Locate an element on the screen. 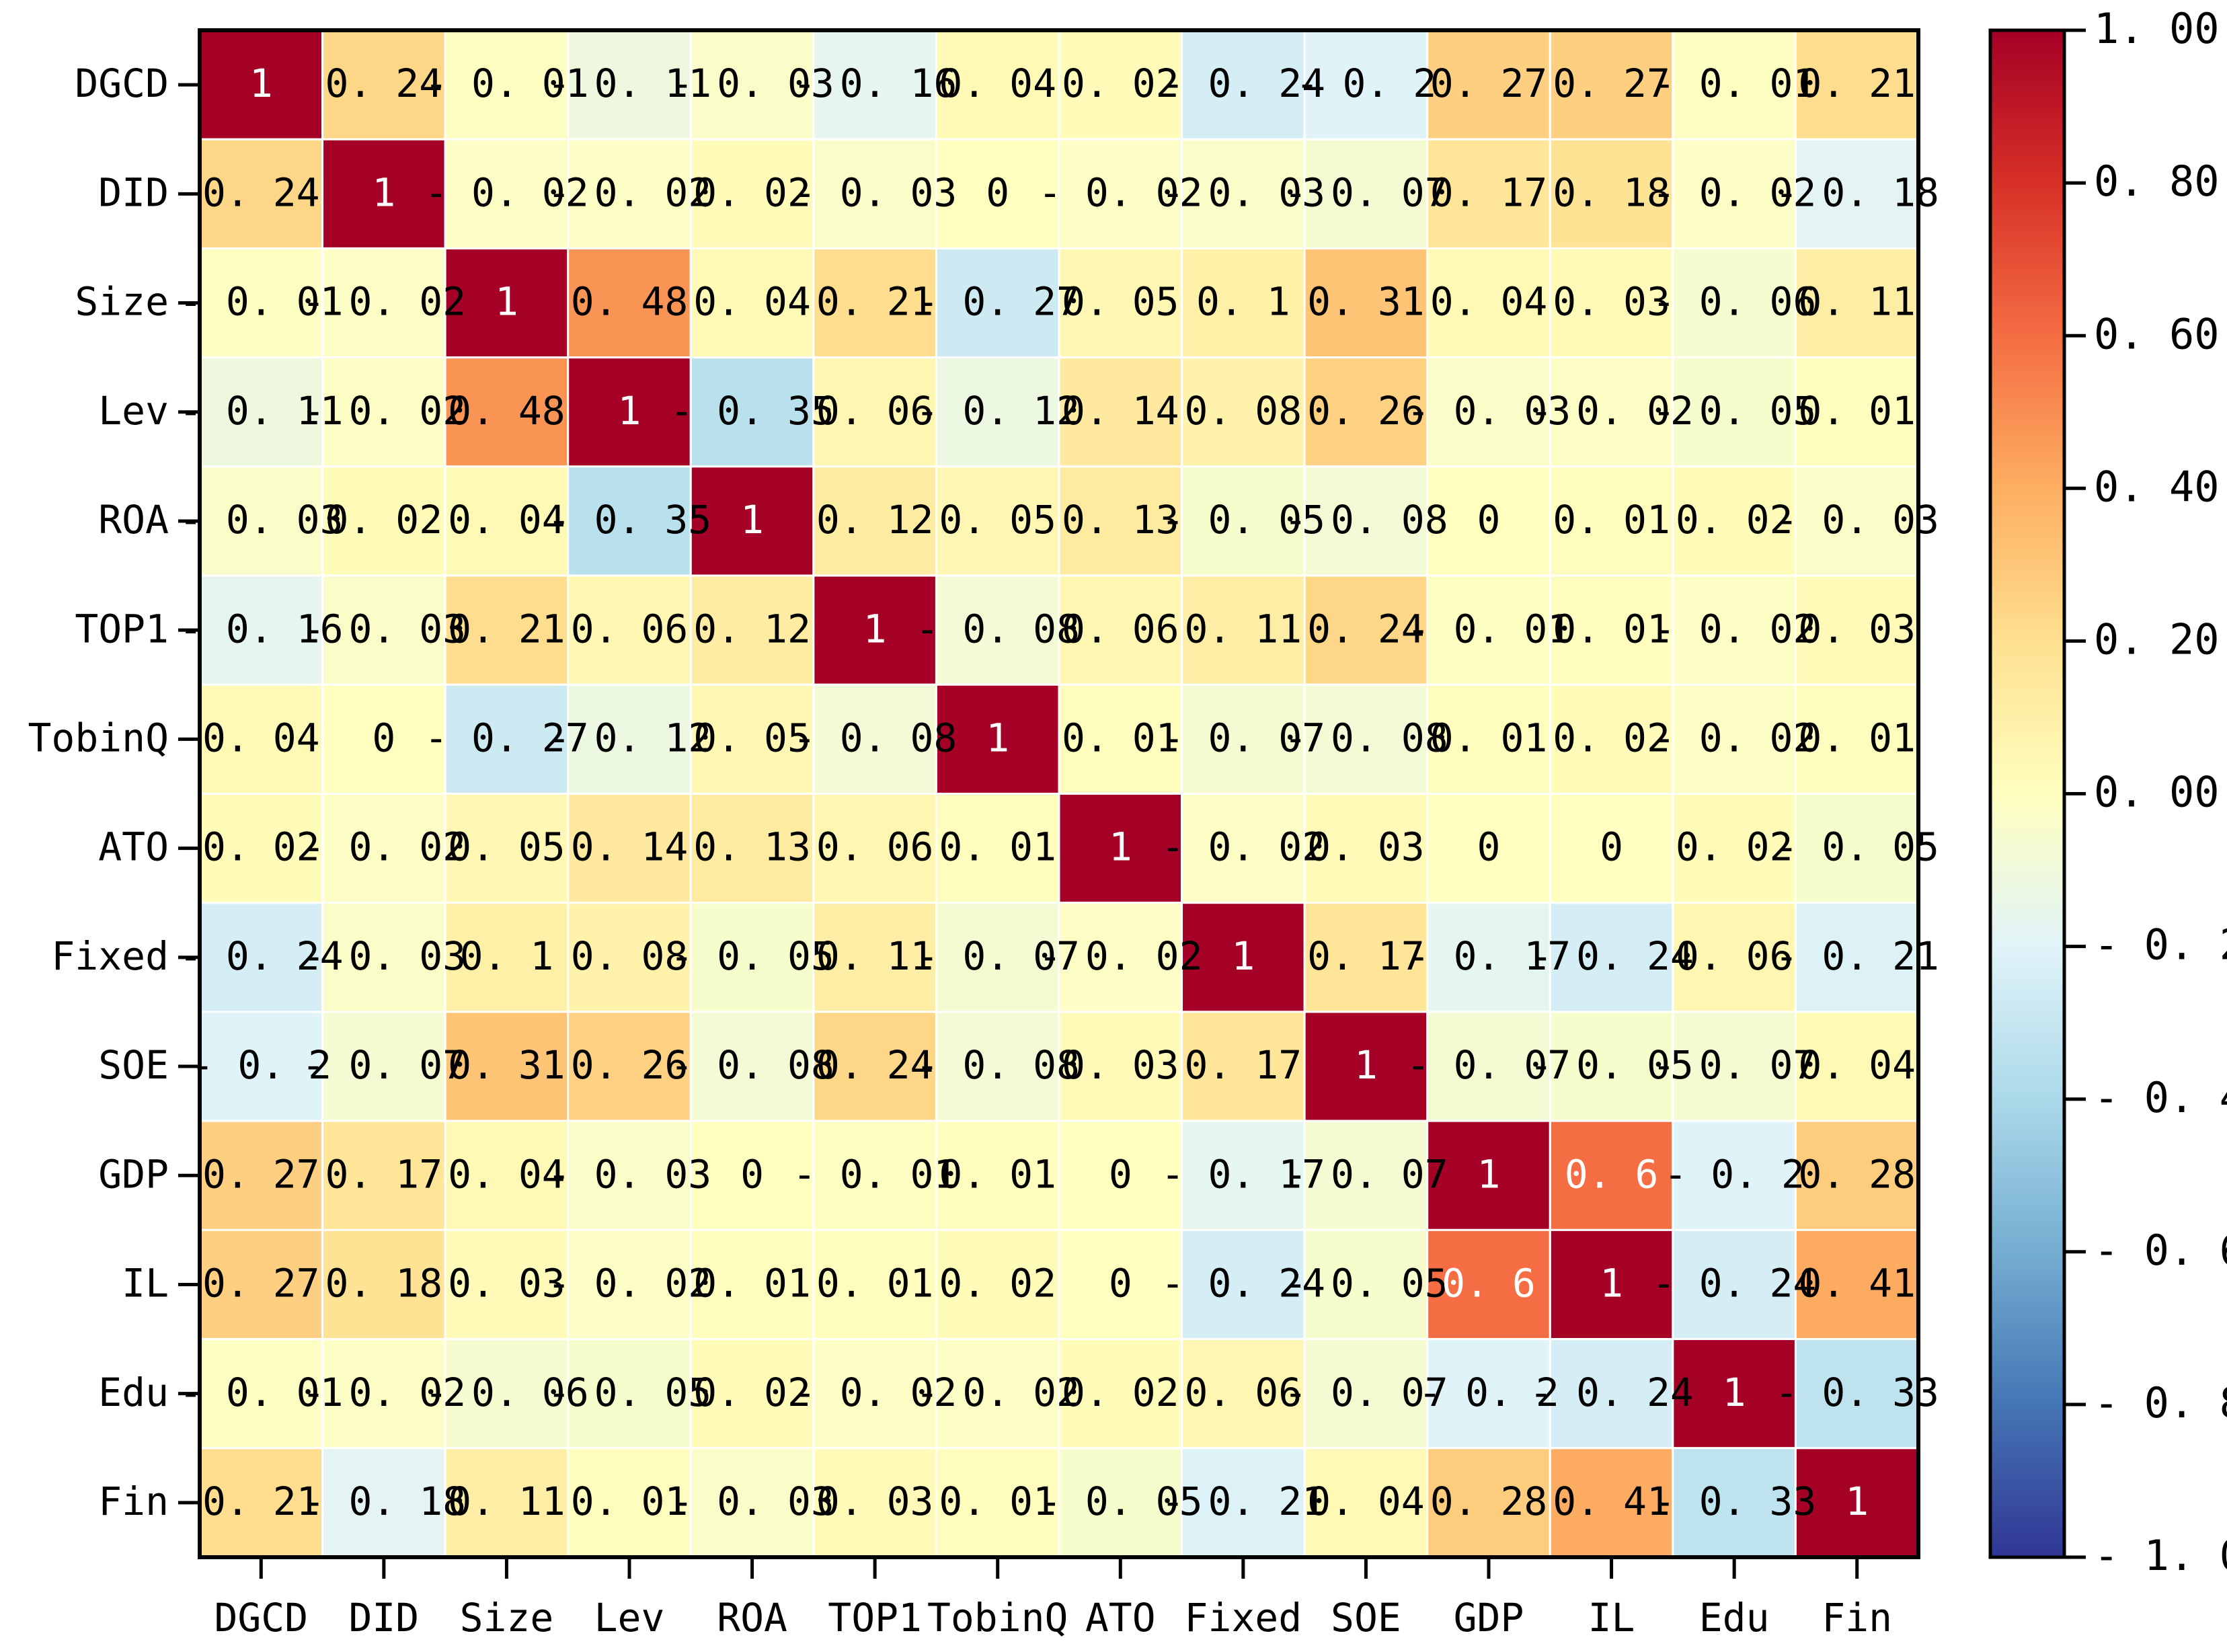  cell-value-label: - 0. 16 is located at coordinates (875, 83).